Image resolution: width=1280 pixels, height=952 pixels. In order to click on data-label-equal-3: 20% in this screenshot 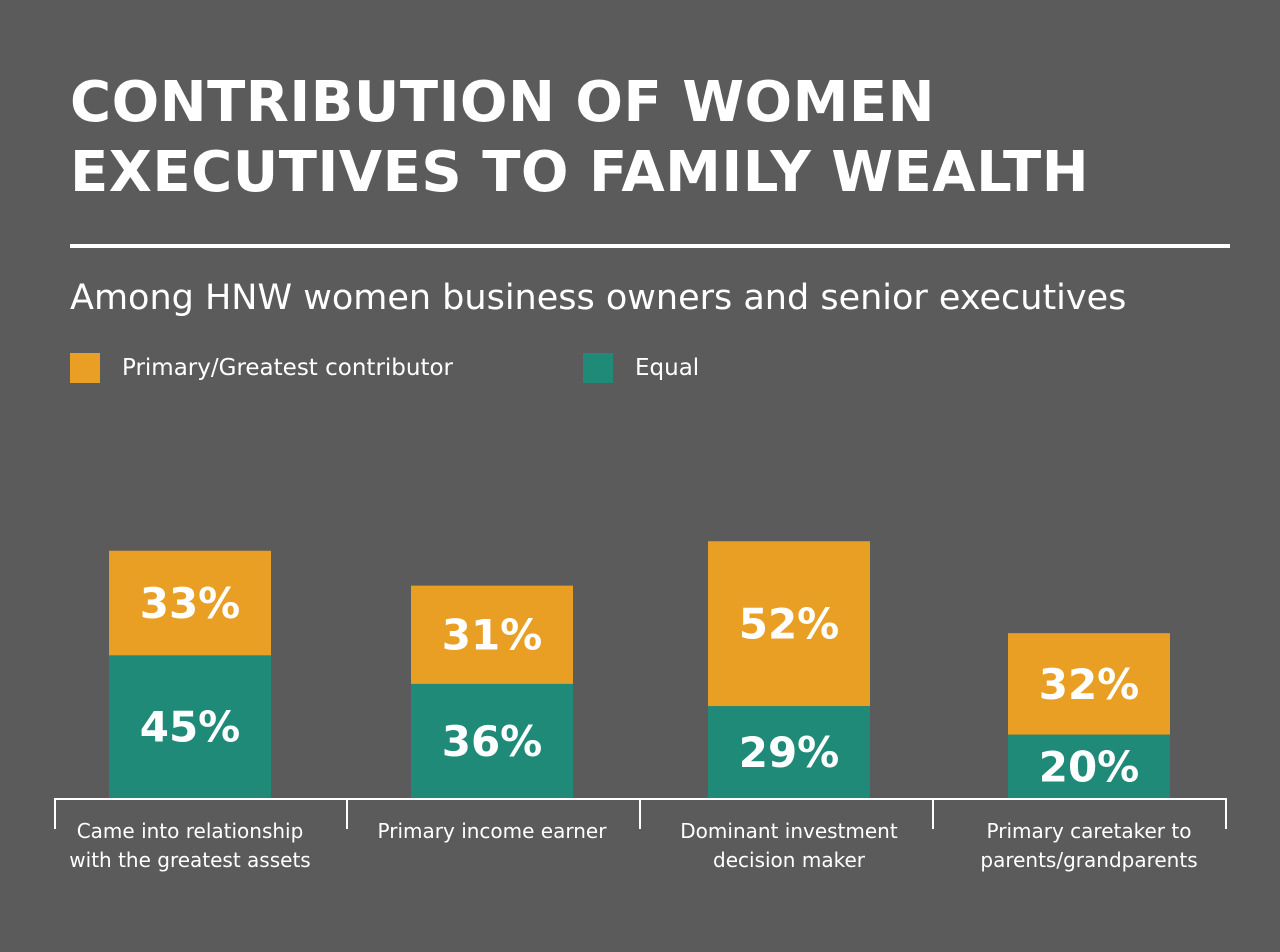, I will do `click(1089, 766)`.